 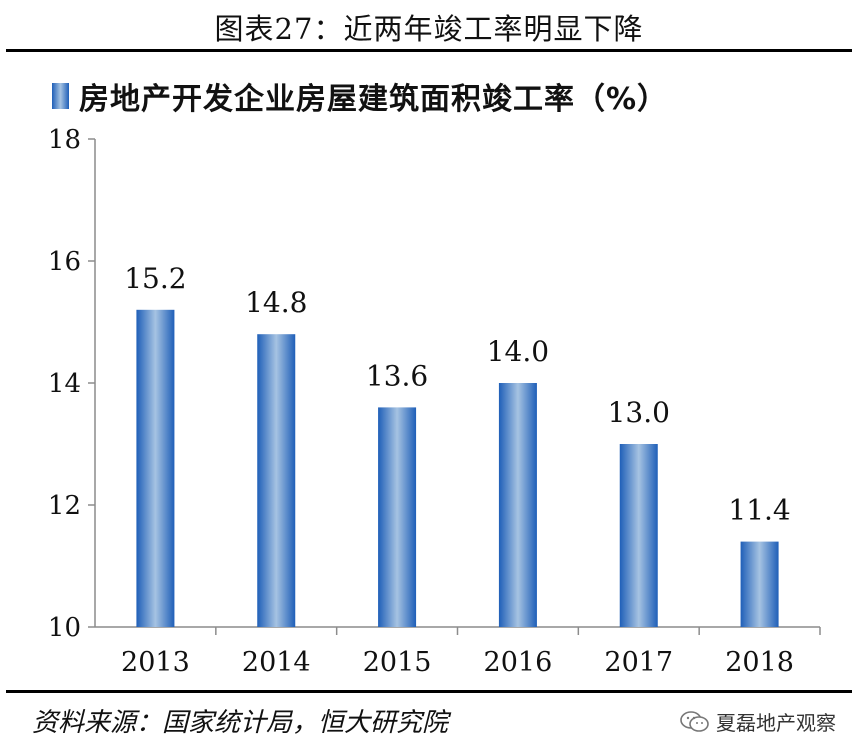 What do you see at coordinates (60, 96) in the screenshot?
I see `legend-swatch` at bounding box center [60, 96].